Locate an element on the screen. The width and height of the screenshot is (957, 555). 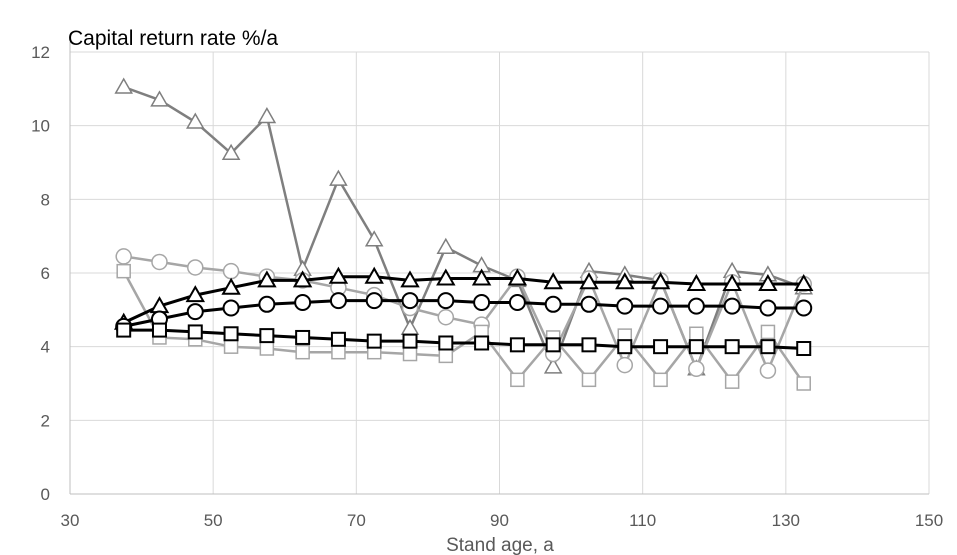
x-tick-label: 90 is located at coordinates (499, 520).